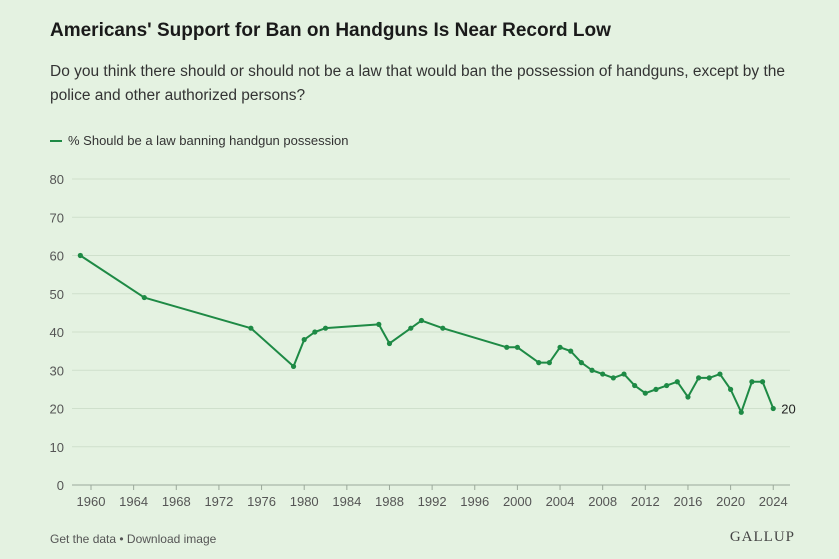 Image resolution: width=839 pixels, height=559 pixels. Describe the element at coordinates (57, 332) in the screenshot. I see `y-tick-label: 40` at that location.